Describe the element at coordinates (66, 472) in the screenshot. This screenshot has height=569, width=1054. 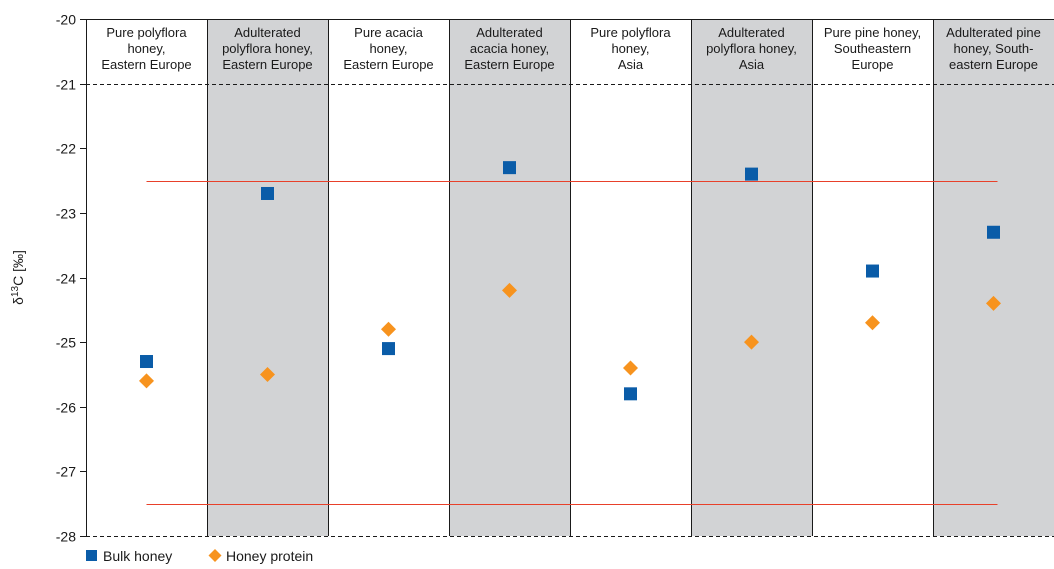
I see `y-tick-label: -27` at that location.